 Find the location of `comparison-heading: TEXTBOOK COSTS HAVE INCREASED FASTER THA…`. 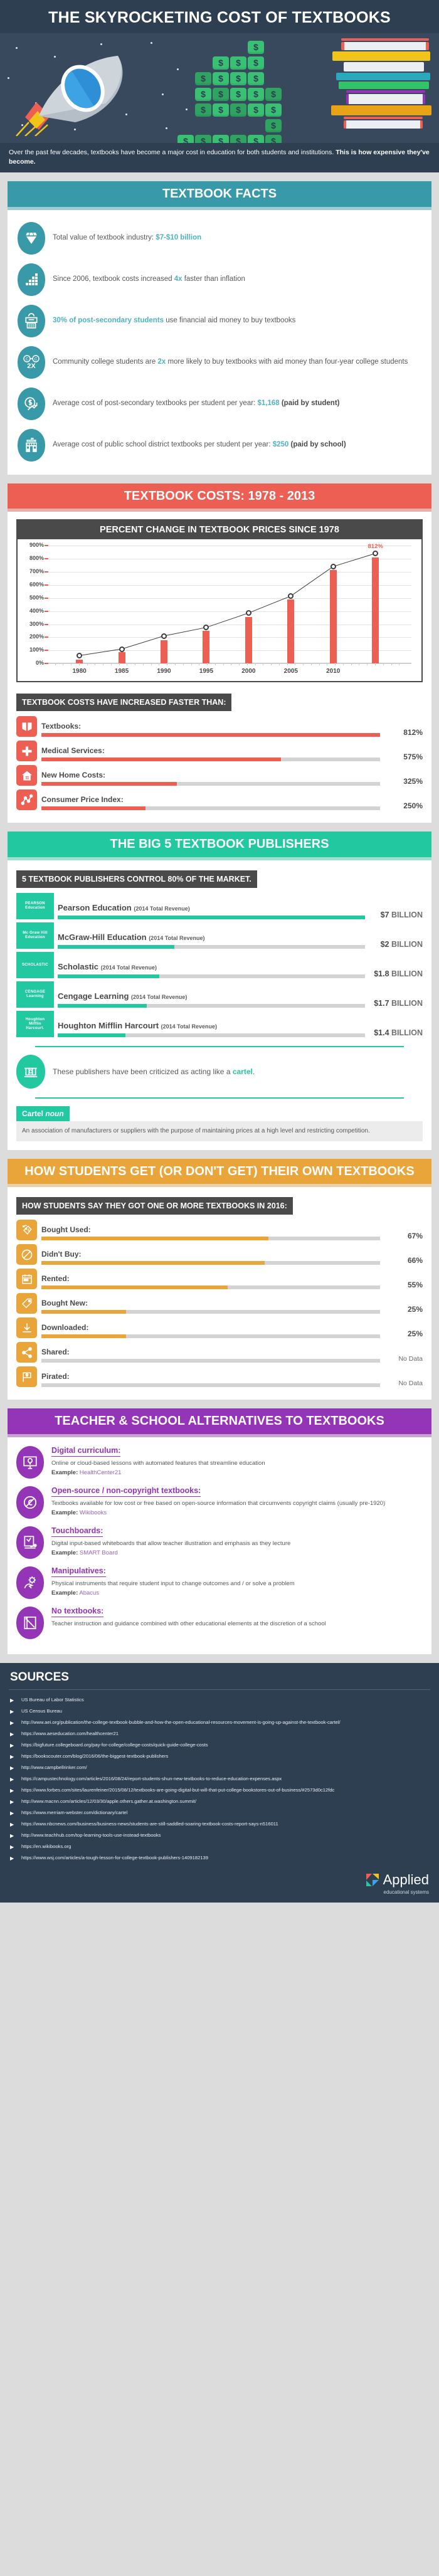

comparison-heading: TEXTBOOK COSTS HAVE INCREASED FASTER THA… is located at coordinates (124, 703).